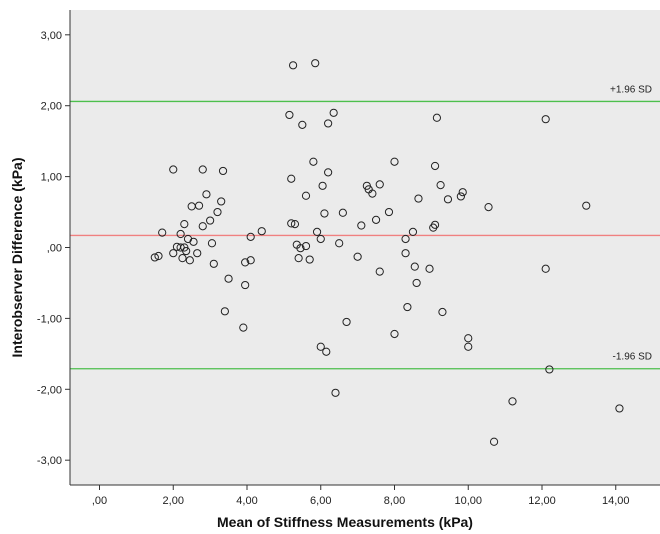 The width and height of the screenshot is (660, 534). What do you see at coordinates (54, 249) in the screenshot?
I see `y-tick-label: ,00` at bounding box center [54, 249].